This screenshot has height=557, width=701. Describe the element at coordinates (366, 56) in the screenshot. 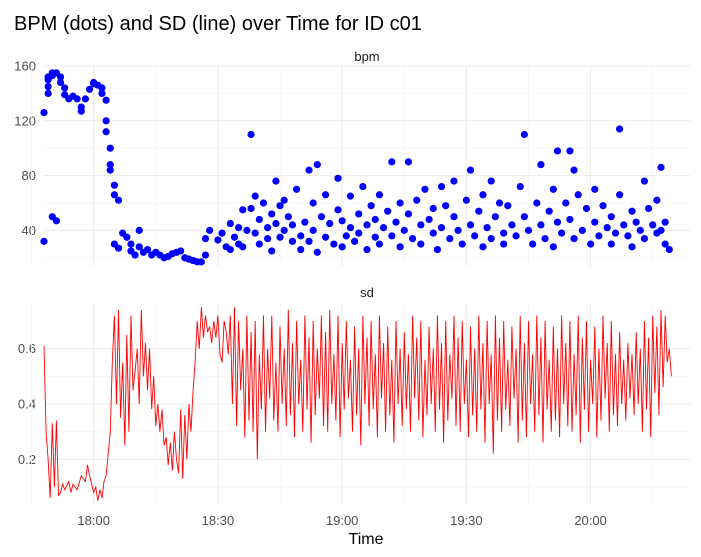

I see `strip-label-bpm: bpm` at that location.